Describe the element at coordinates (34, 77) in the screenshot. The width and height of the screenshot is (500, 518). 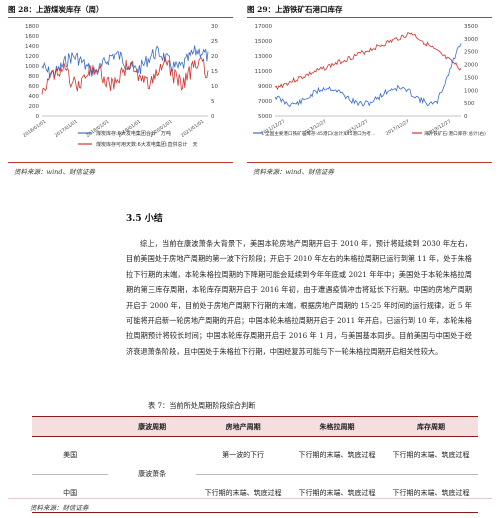
I see `y-tick-left: 800` at that location.